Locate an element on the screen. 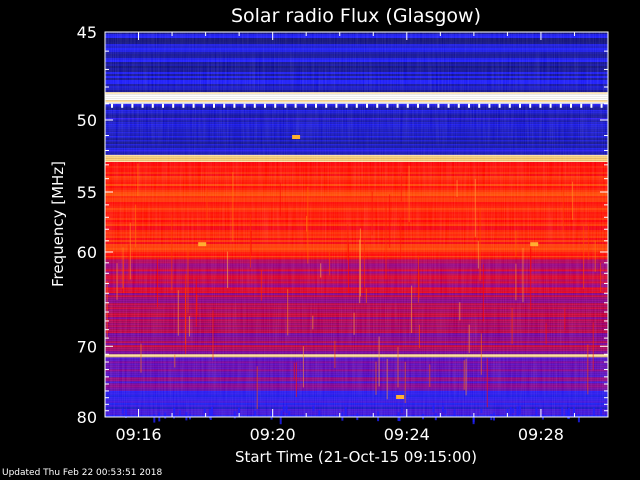 This screenshot has height=480, width=640. y-tick-label: 60 is located at coordinates (87, 252).